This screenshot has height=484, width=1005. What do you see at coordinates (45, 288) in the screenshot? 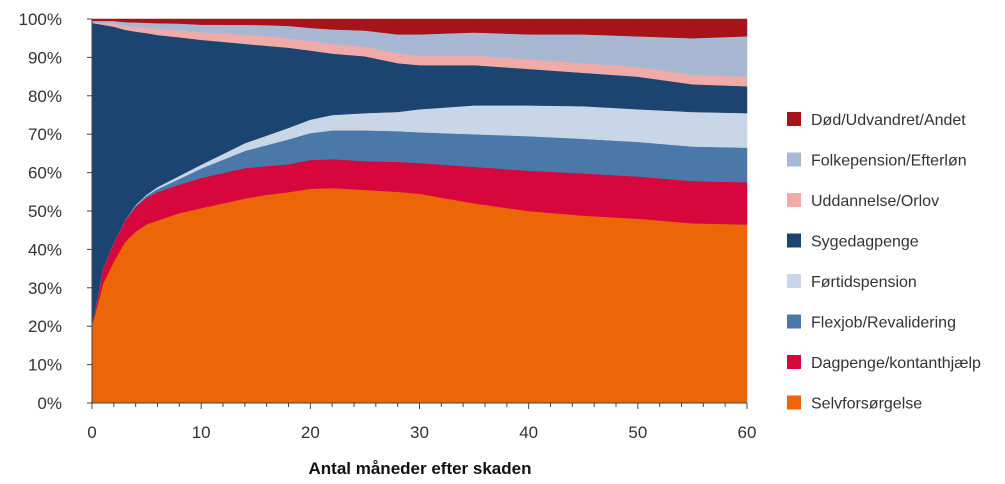
I see `y-tick-label: 30%` at bounding box center [45, 288].